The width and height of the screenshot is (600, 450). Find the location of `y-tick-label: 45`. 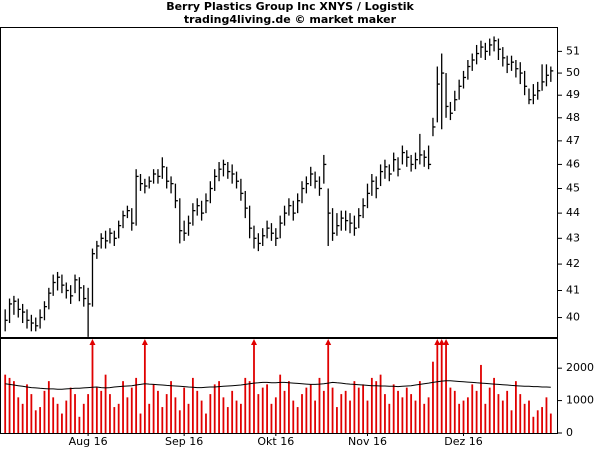

y-tick-label: 45 is located at coordinates (573, 188).